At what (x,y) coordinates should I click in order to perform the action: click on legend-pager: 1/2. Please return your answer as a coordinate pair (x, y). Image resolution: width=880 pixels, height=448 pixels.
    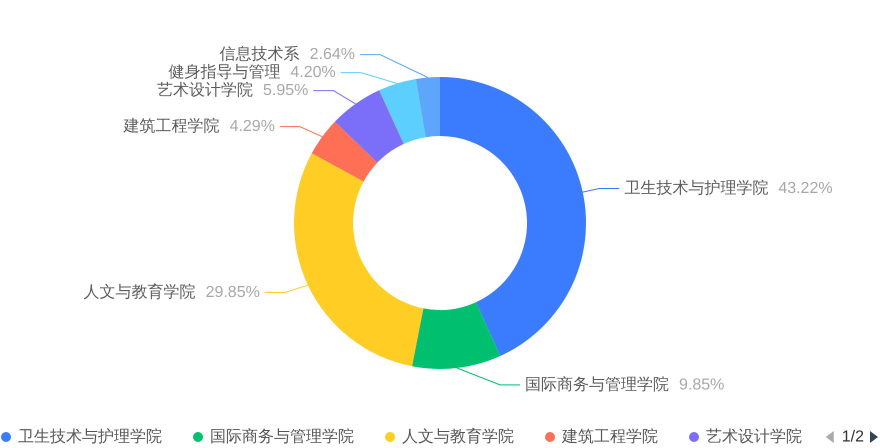
    Looking at the image, I should click on (852, 437).